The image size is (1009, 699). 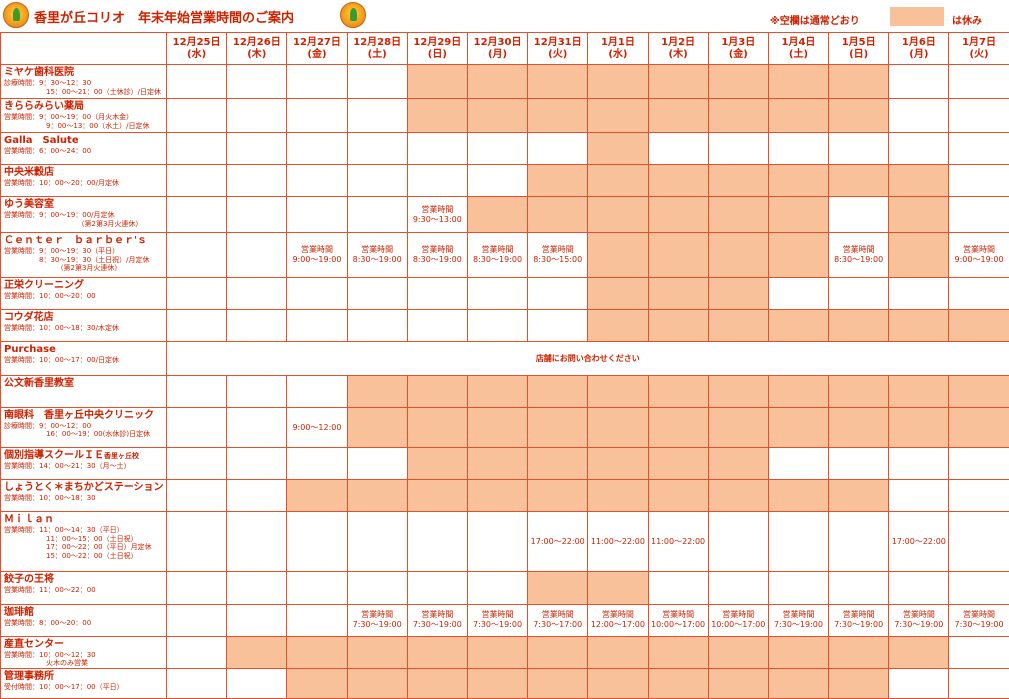 I want to click on store-cell: Purchase 営業時間：10：00〜17：00/日定休, so click(x=83, y=358).